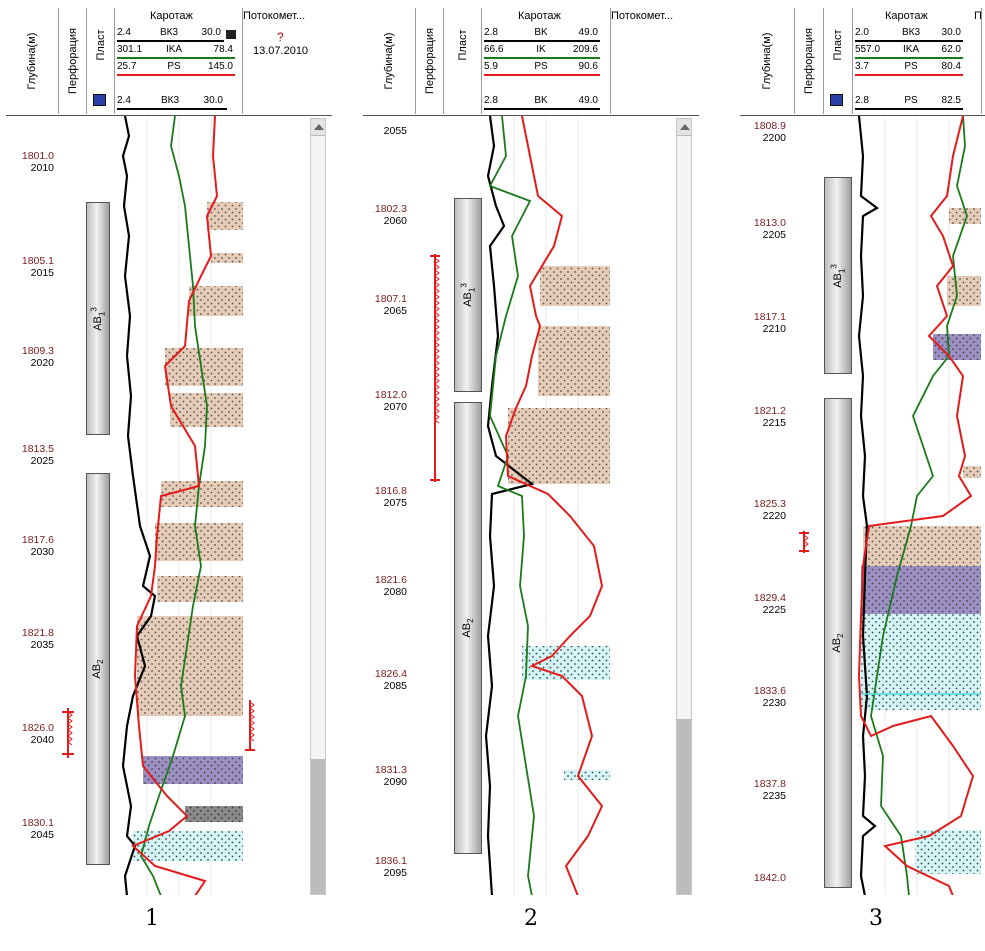 This screenshot has height=951, width=985. What do you see at coordinates (176, 51) in the screenshot?
I see `curve-row: 301.1 IKA 78.4` at bounding box center [176, 51].